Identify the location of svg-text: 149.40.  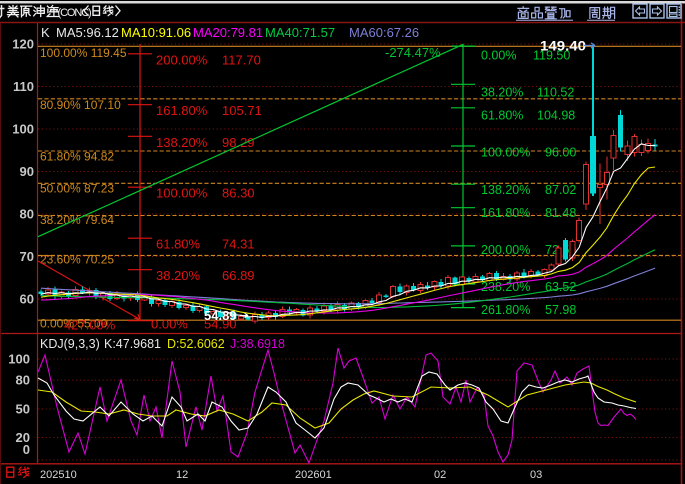
(563, 46).